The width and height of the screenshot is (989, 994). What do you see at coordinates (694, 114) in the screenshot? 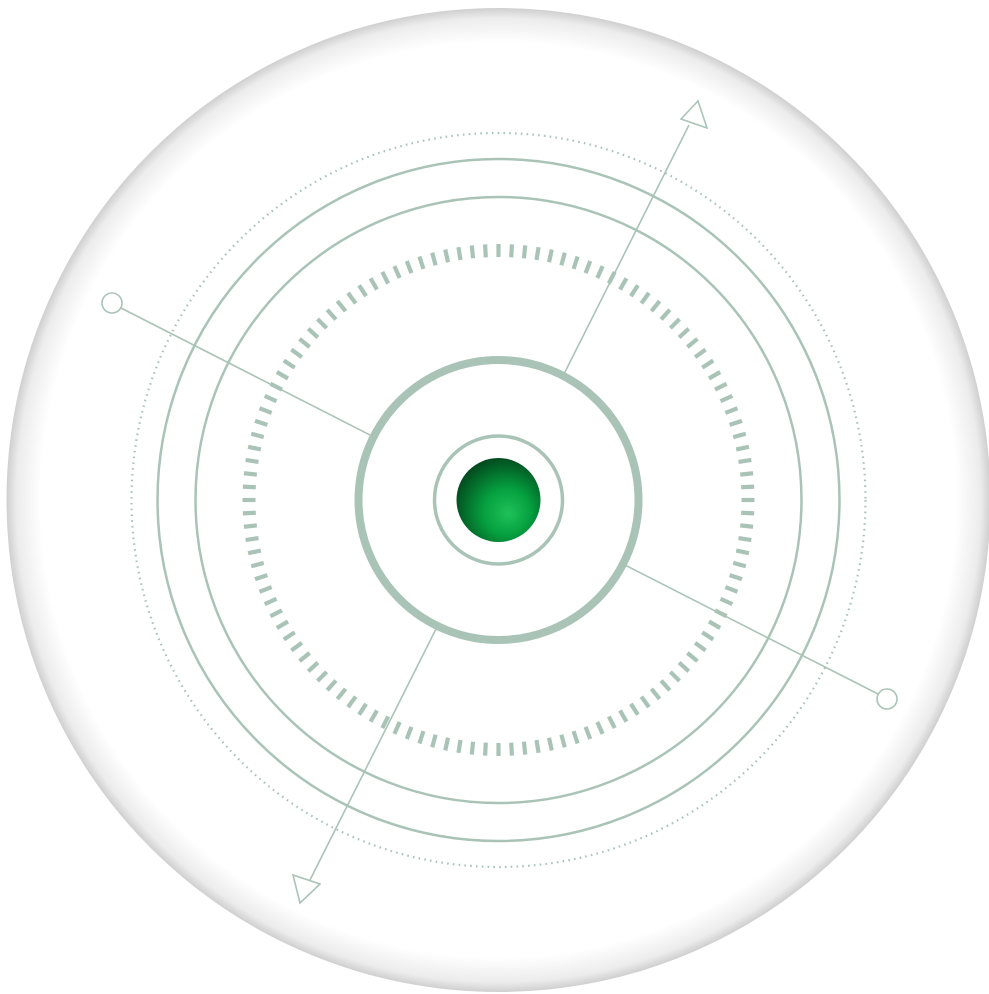
I see `arrow-head-icon` at bounding box center [694, 114].